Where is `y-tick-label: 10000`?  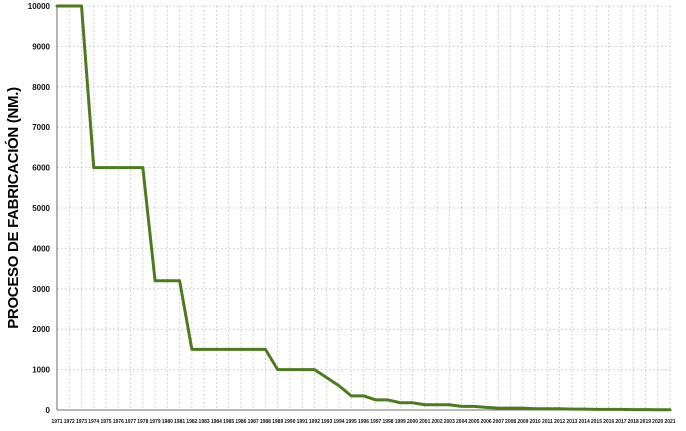 y-tick-label: 10000 is located at coordinates (39, 6).